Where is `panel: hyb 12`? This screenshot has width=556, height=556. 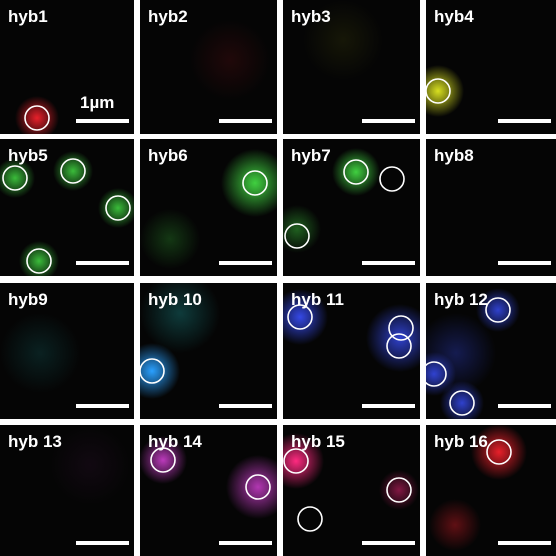
panel: hyb 12 is located at coordinates (491, 351).